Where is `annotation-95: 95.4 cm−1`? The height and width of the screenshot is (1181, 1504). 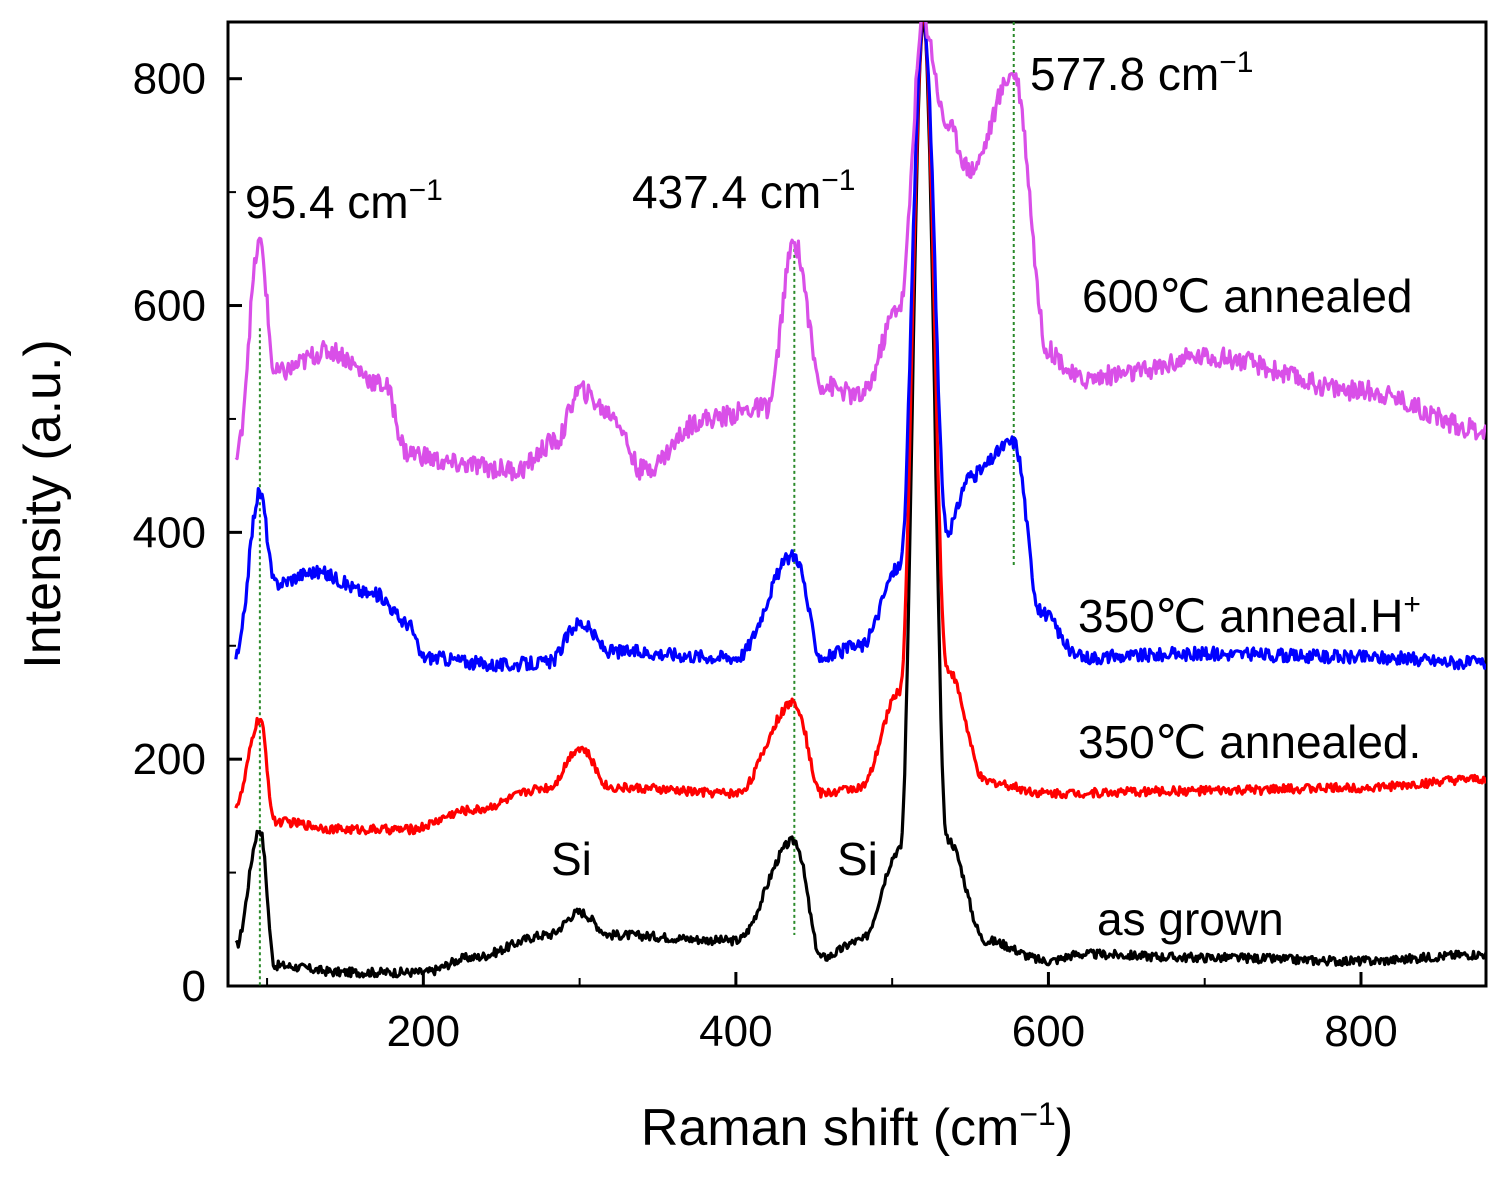
annotation-95: 95.4 cm−1 is located at coordinates (344, 201).